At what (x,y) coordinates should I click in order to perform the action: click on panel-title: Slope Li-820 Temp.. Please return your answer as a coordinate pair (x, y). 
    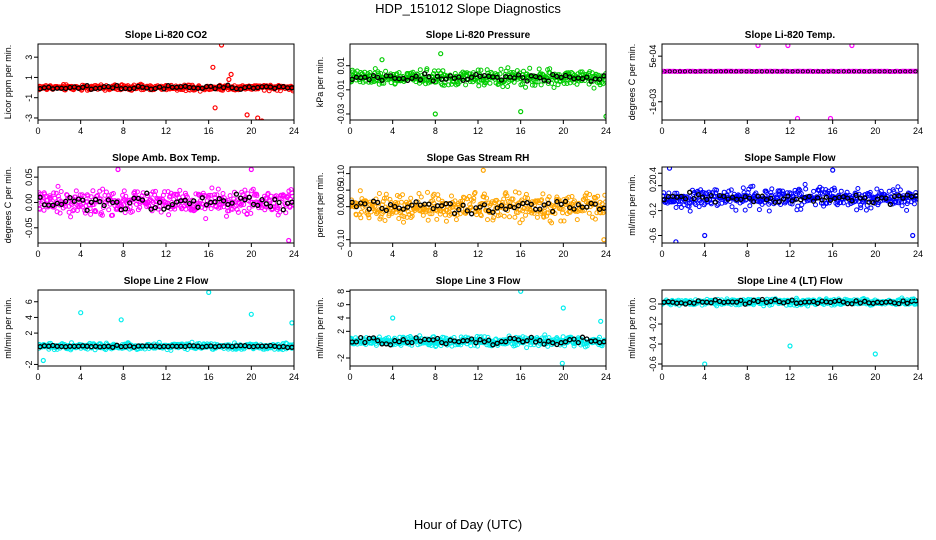
    Looking at the image, I should click on (790, 35).